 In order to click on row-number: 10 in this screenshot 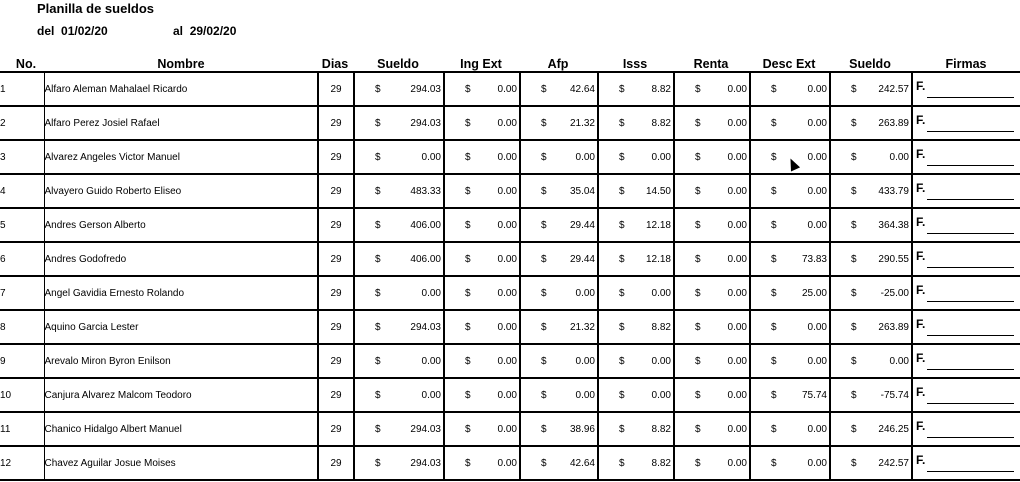, I will do `click(22, 395)`.